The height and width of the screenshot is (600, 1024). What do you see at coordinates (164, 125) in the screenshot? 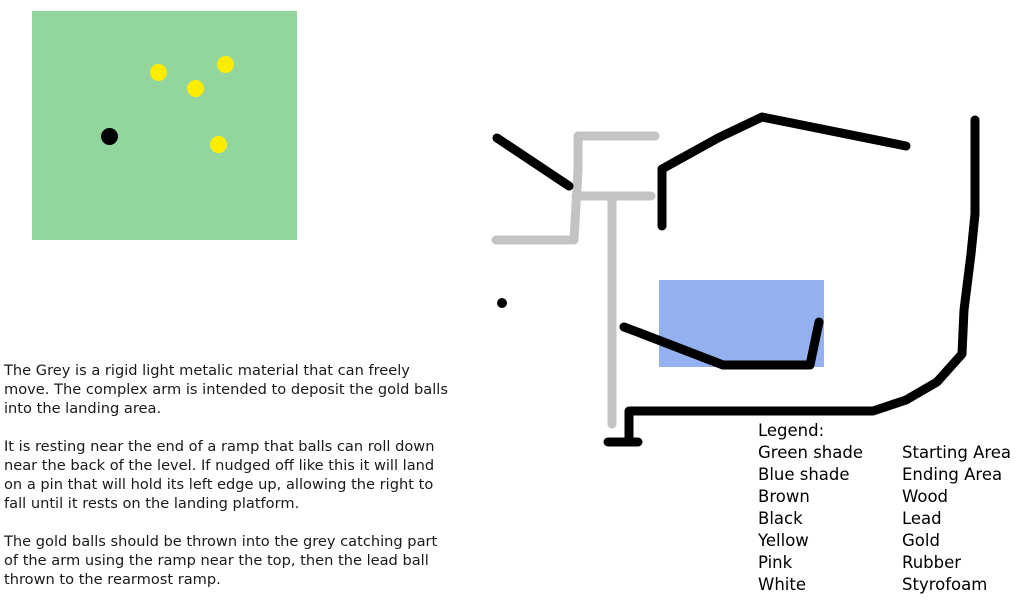
I see `starting-area` at bounding box center [164, 125].